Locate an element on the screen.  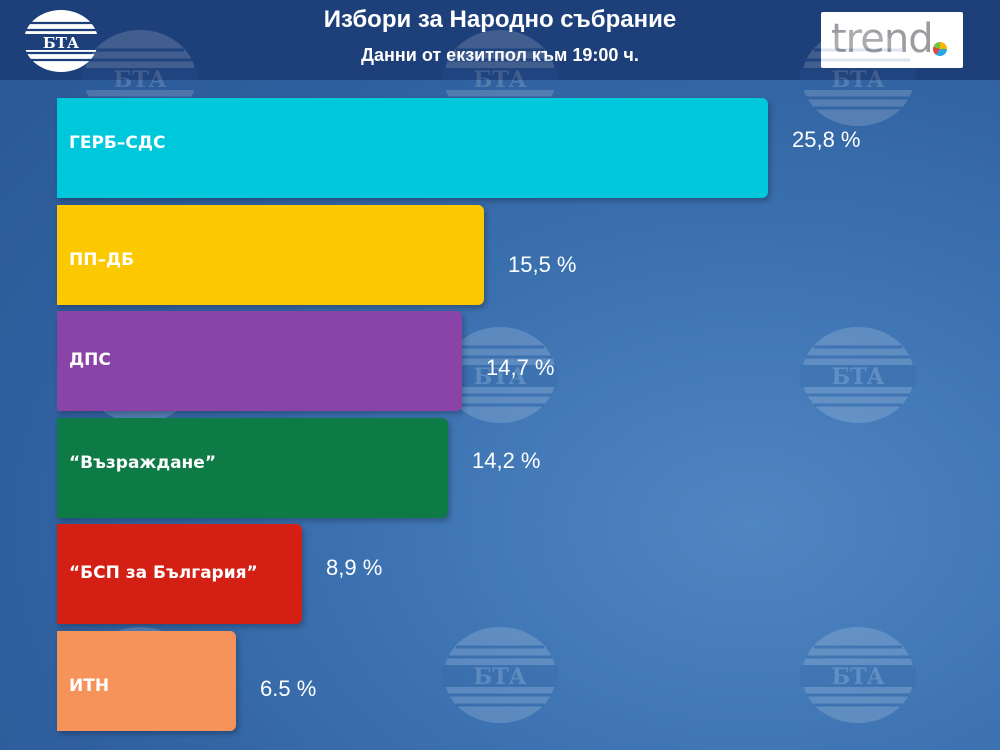
bar-value-label: 6.5 % is located at coordinates (288, 688).